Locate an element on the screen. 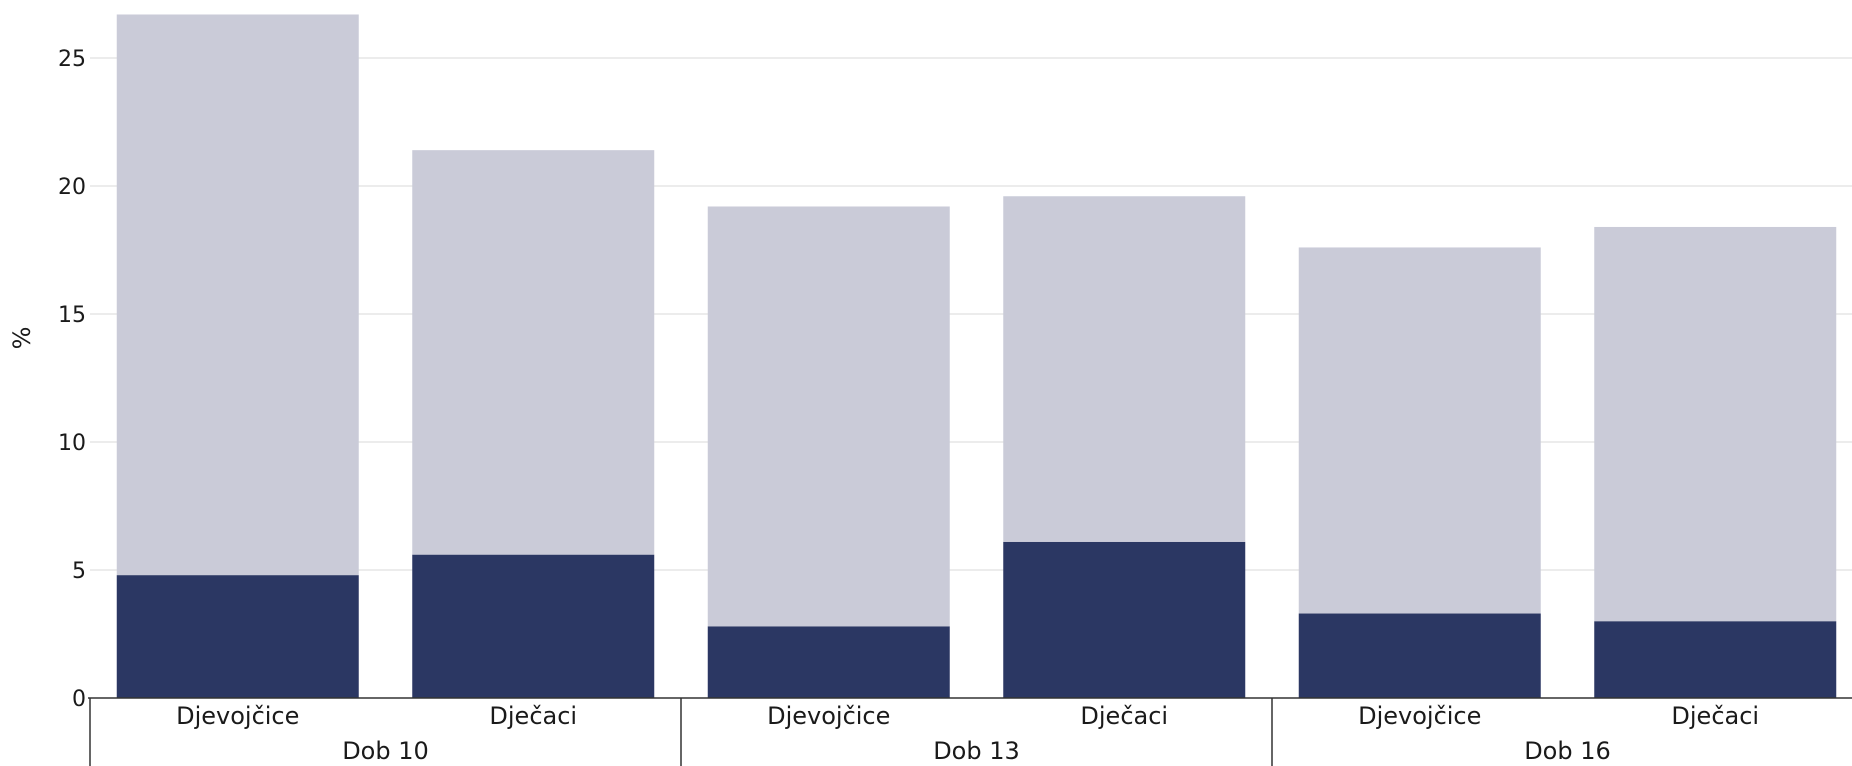  y-tick-label: 20 is located at coordinates (72, 187).